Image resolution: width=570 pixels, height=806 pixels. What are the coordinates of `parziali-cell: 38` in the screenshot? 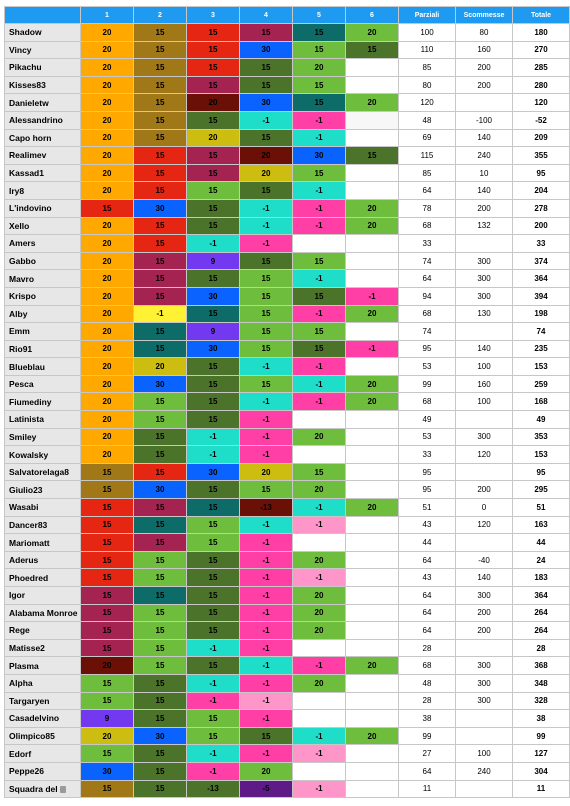 It's located at (427, 718).